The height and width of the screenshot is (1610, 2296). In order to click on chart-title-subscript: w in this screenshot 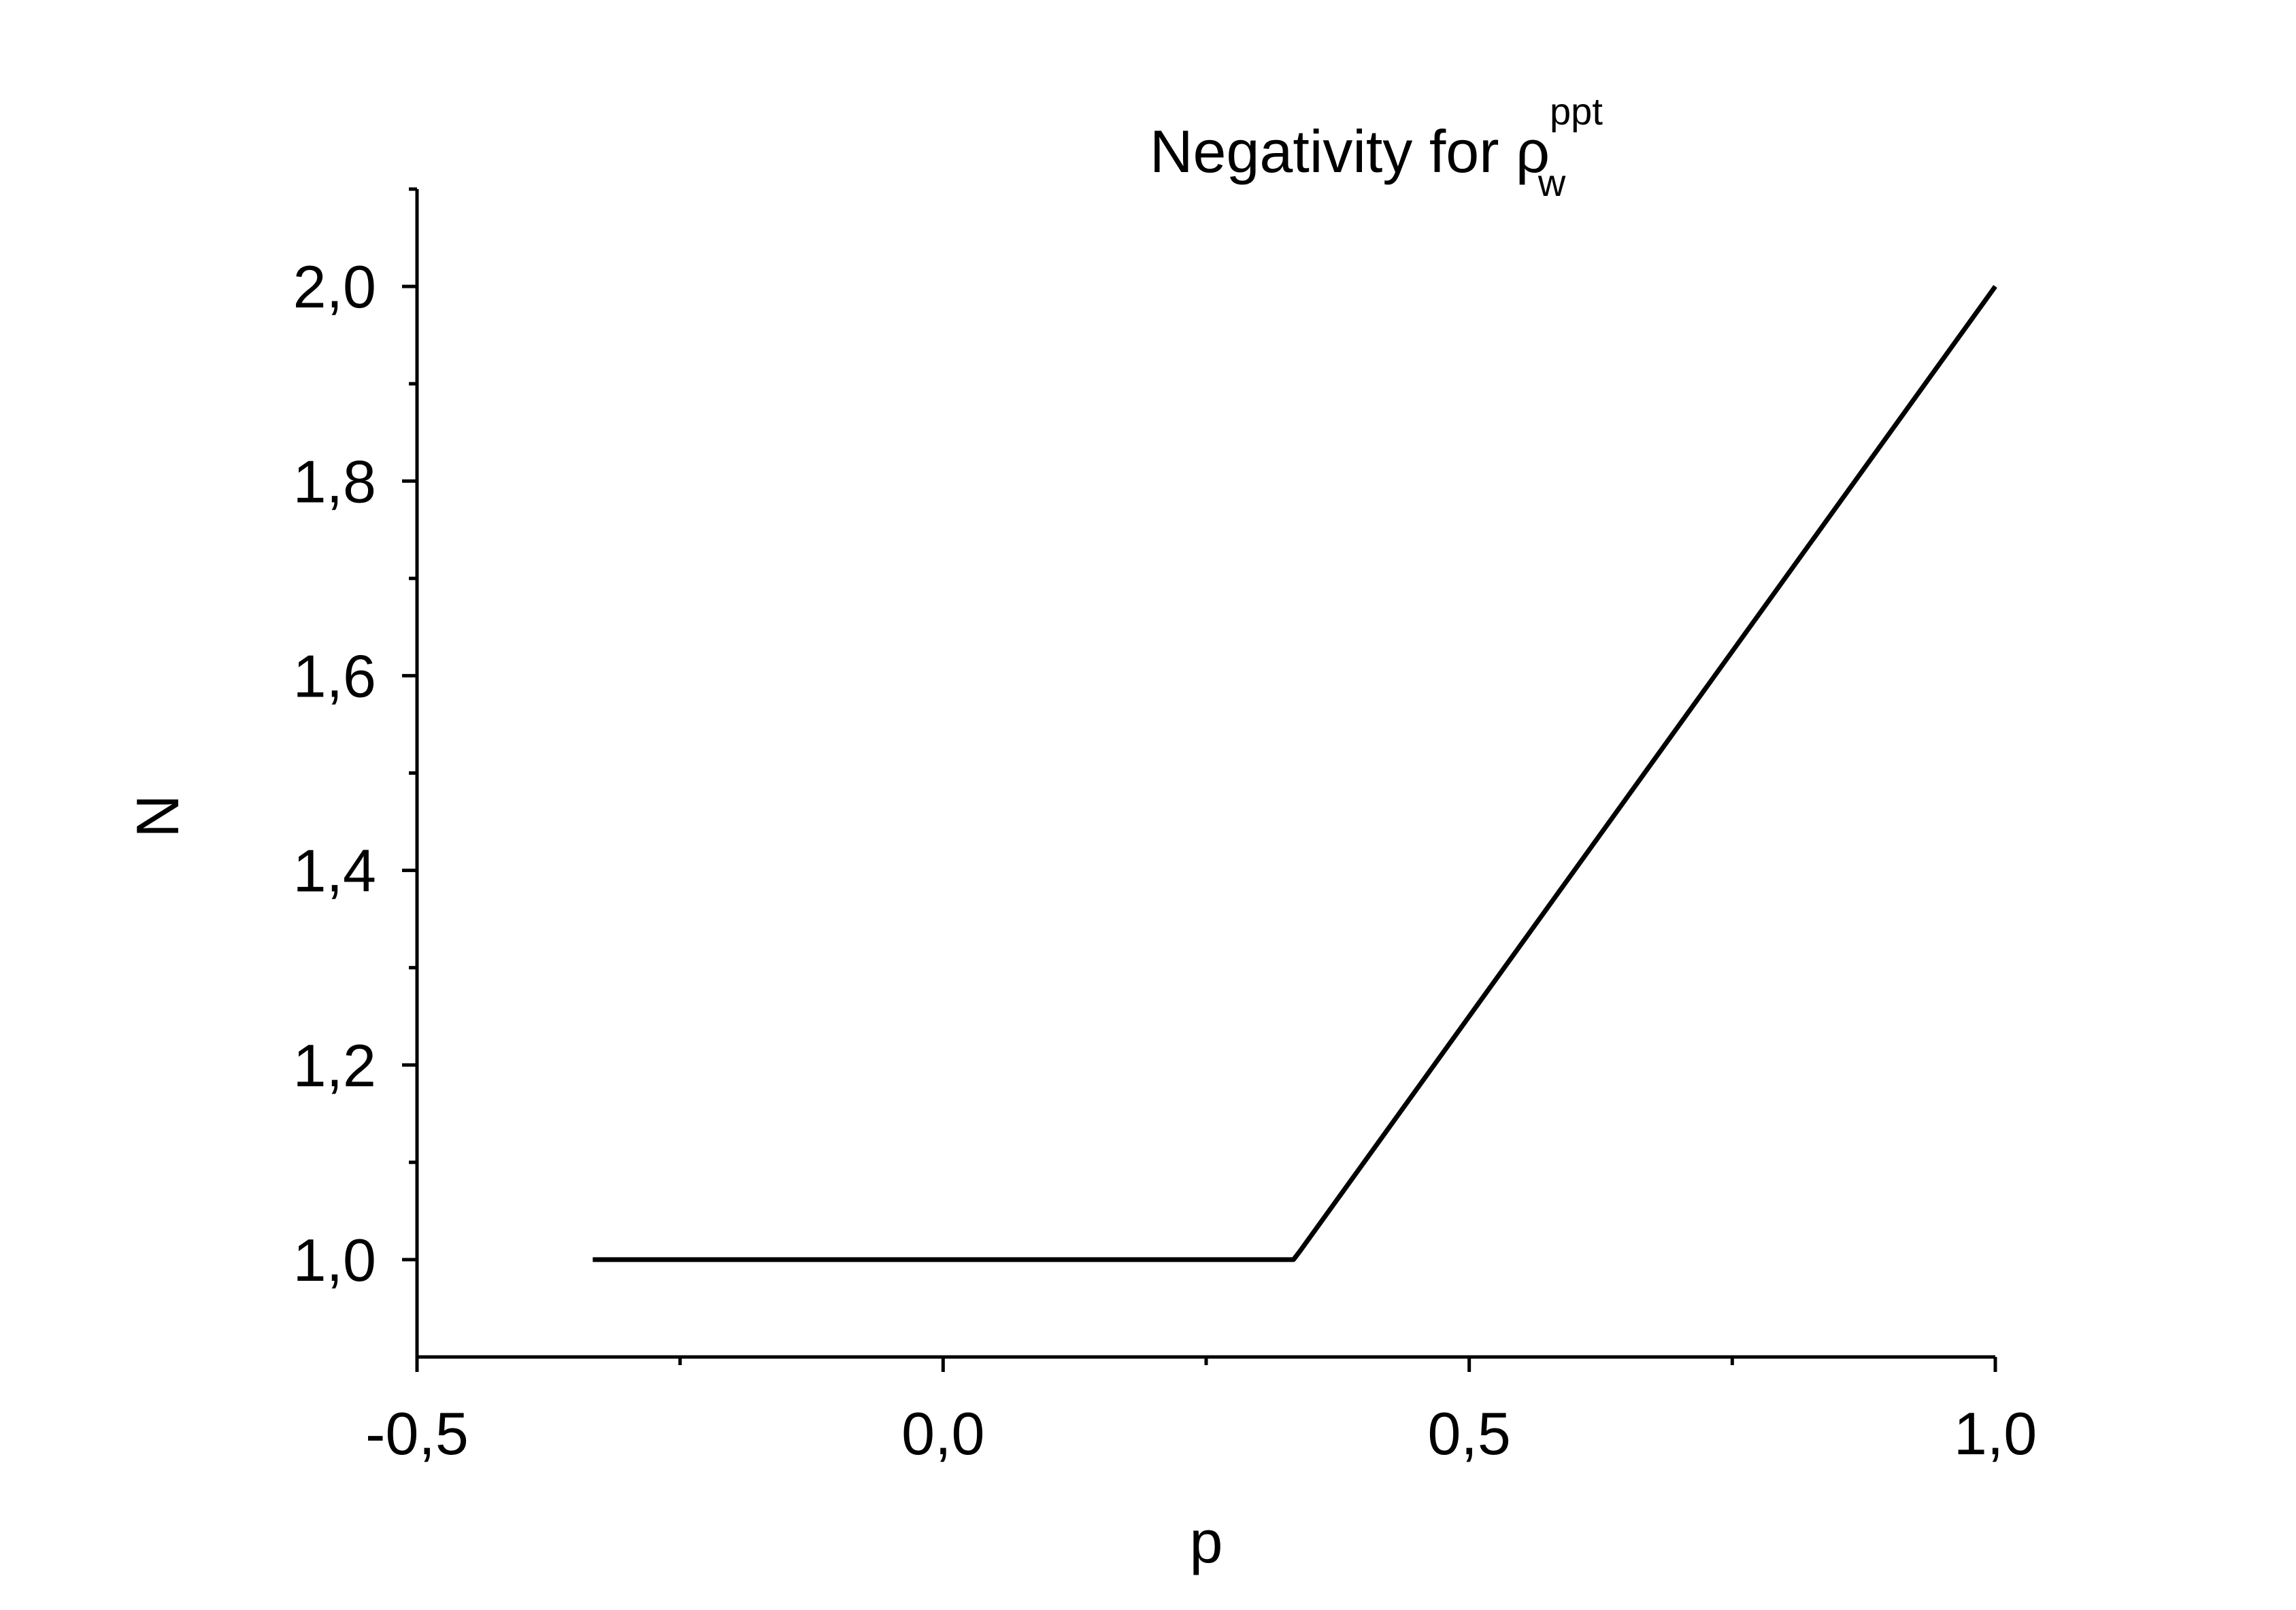, I will do `click(1551, 182)`.